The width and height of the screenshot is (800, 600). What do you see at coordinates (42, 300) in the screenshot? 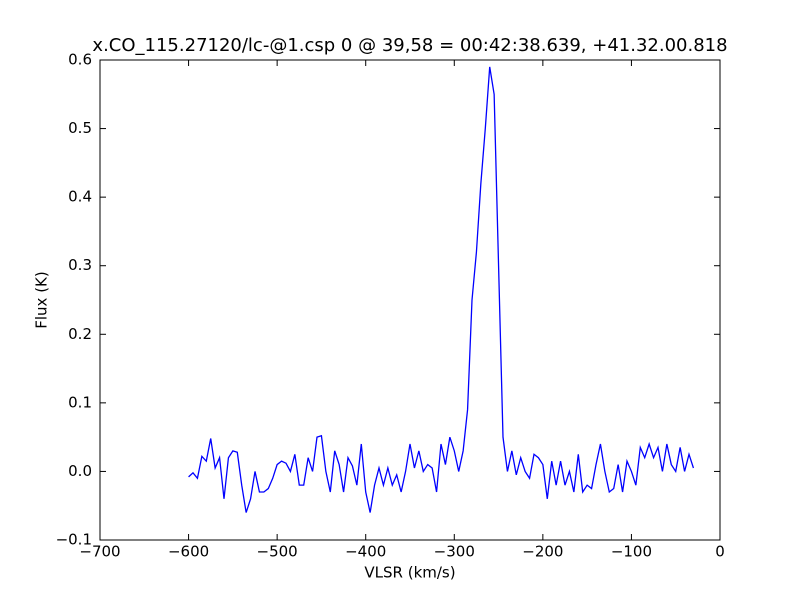
I see `y-axis-label: Flux (K)` at bounding box center [42, 300].